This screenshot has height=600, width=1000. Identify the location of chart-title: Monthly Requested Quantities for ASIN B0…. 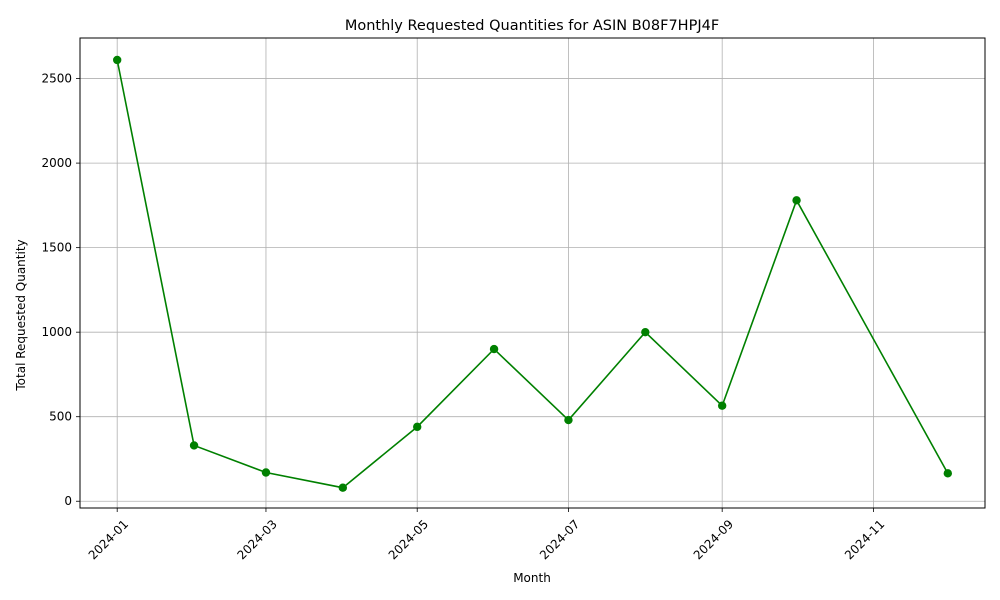
(532, 26).